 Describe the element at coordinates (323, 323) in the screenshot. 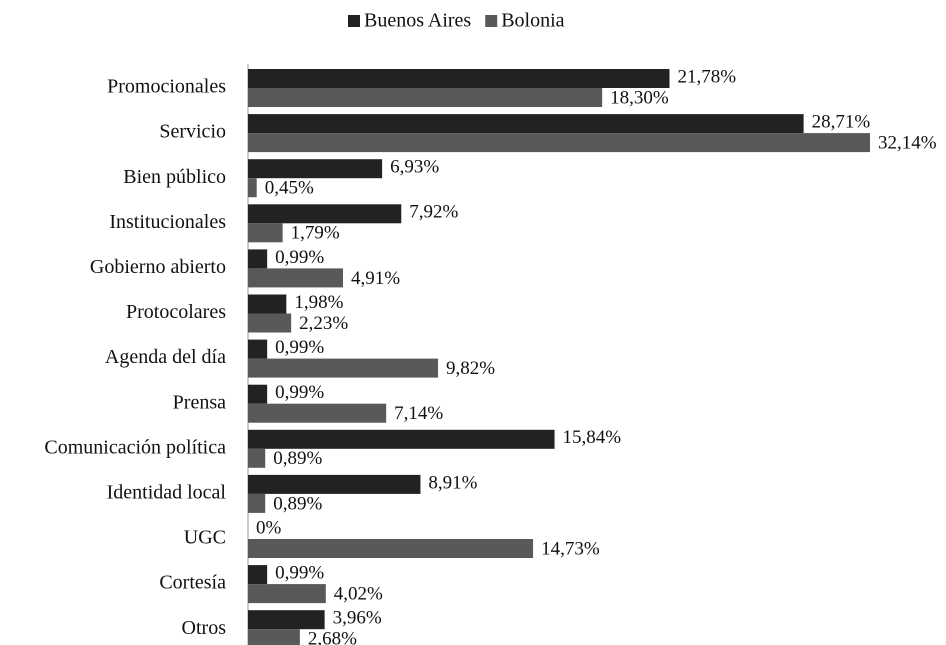

I see `value-label: 2,23%` at that location.